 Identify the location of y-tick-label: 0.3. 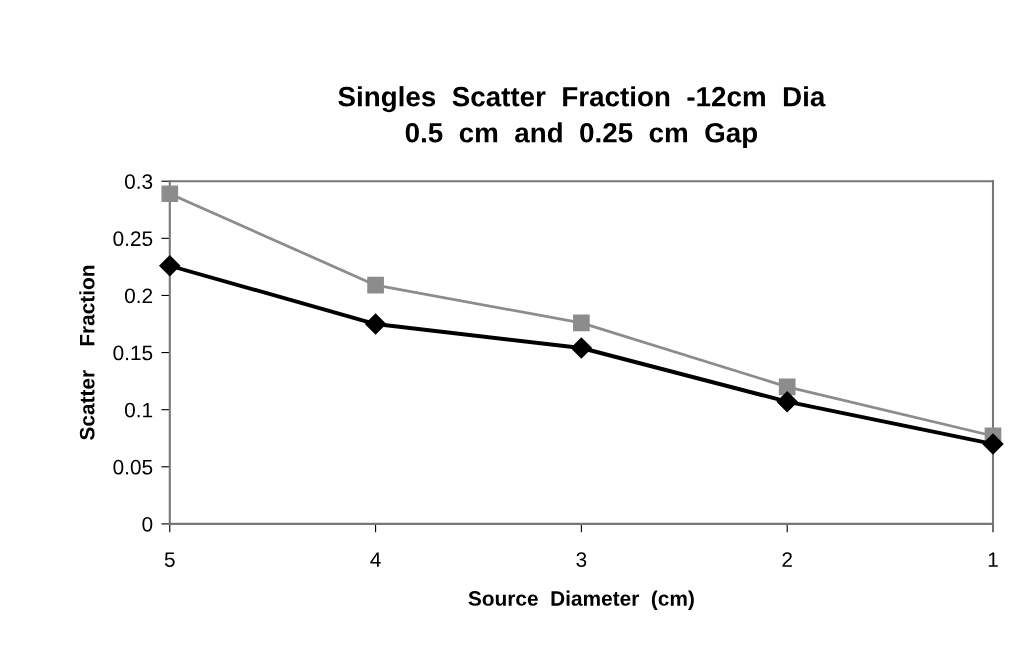
(138, 181).